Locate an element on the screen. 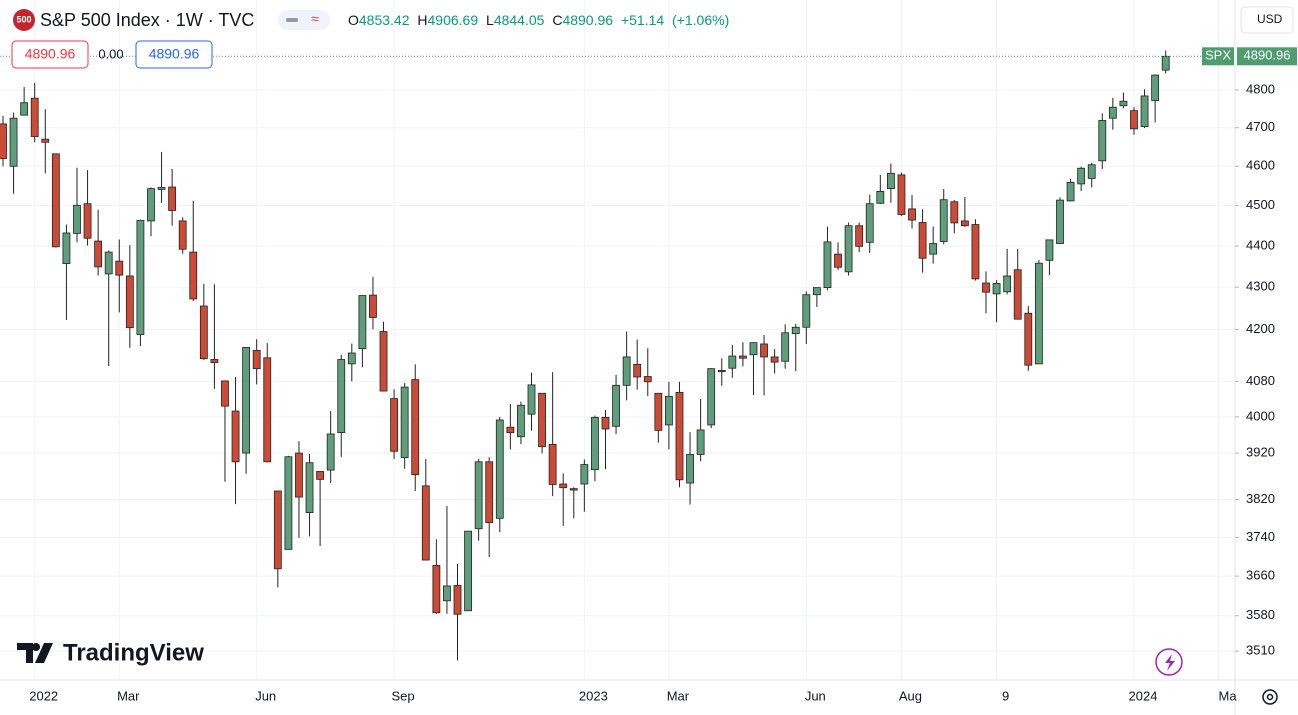  y-tick-label: 4500 is located at coordinates (1260, 204).